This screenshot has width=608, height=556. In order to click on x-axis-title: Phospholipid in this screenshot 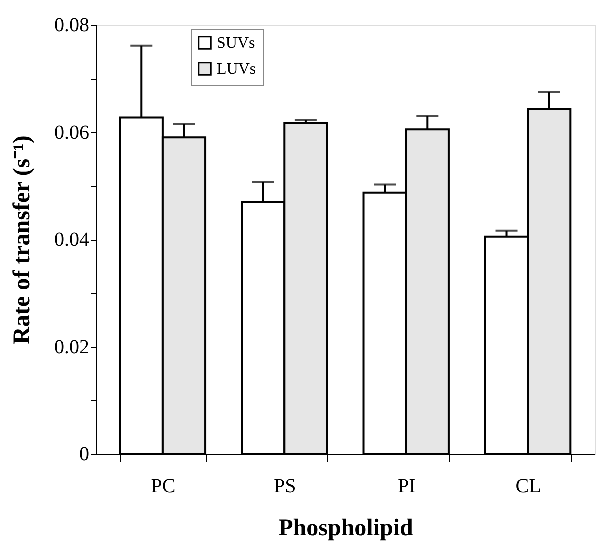, I will do `click(346, 529)`.